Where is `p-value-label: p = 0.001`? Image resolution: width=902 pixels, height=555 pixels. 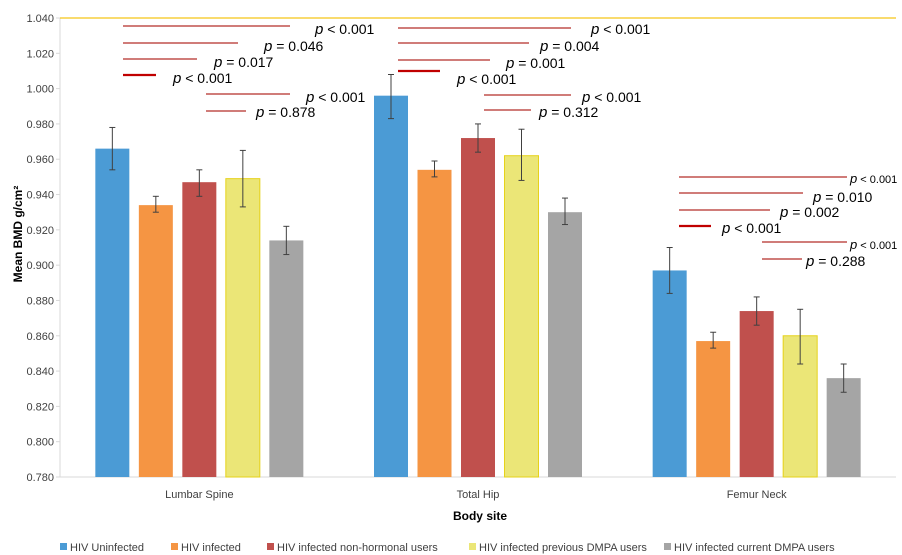
p-value-label: p = 0.001 is located at coordinates (535, 63).